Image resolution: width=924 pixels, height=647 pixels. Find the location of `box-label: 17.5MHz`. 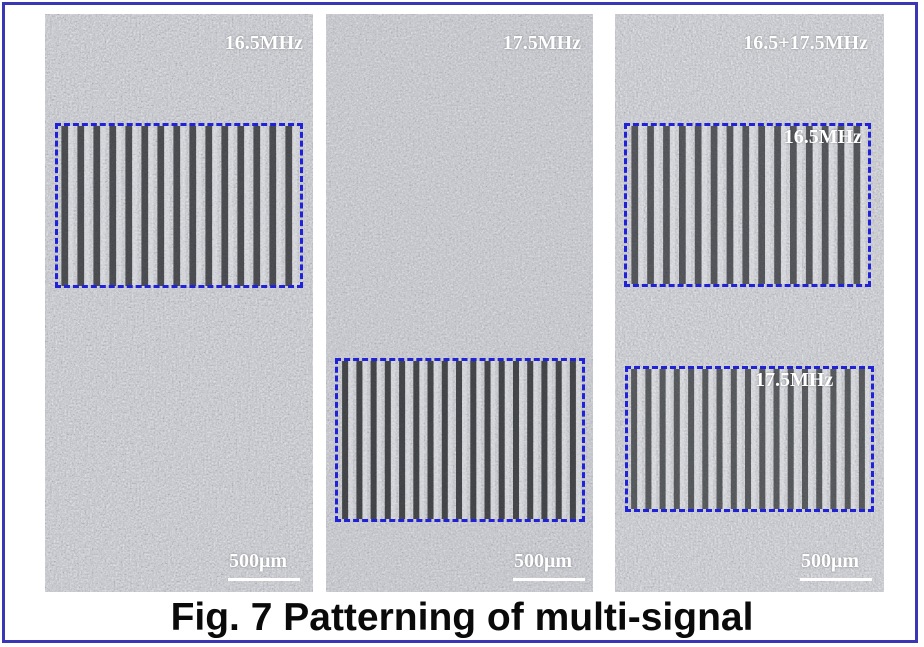

box-label: 17.5MHz is located at coordinates (794, 380).